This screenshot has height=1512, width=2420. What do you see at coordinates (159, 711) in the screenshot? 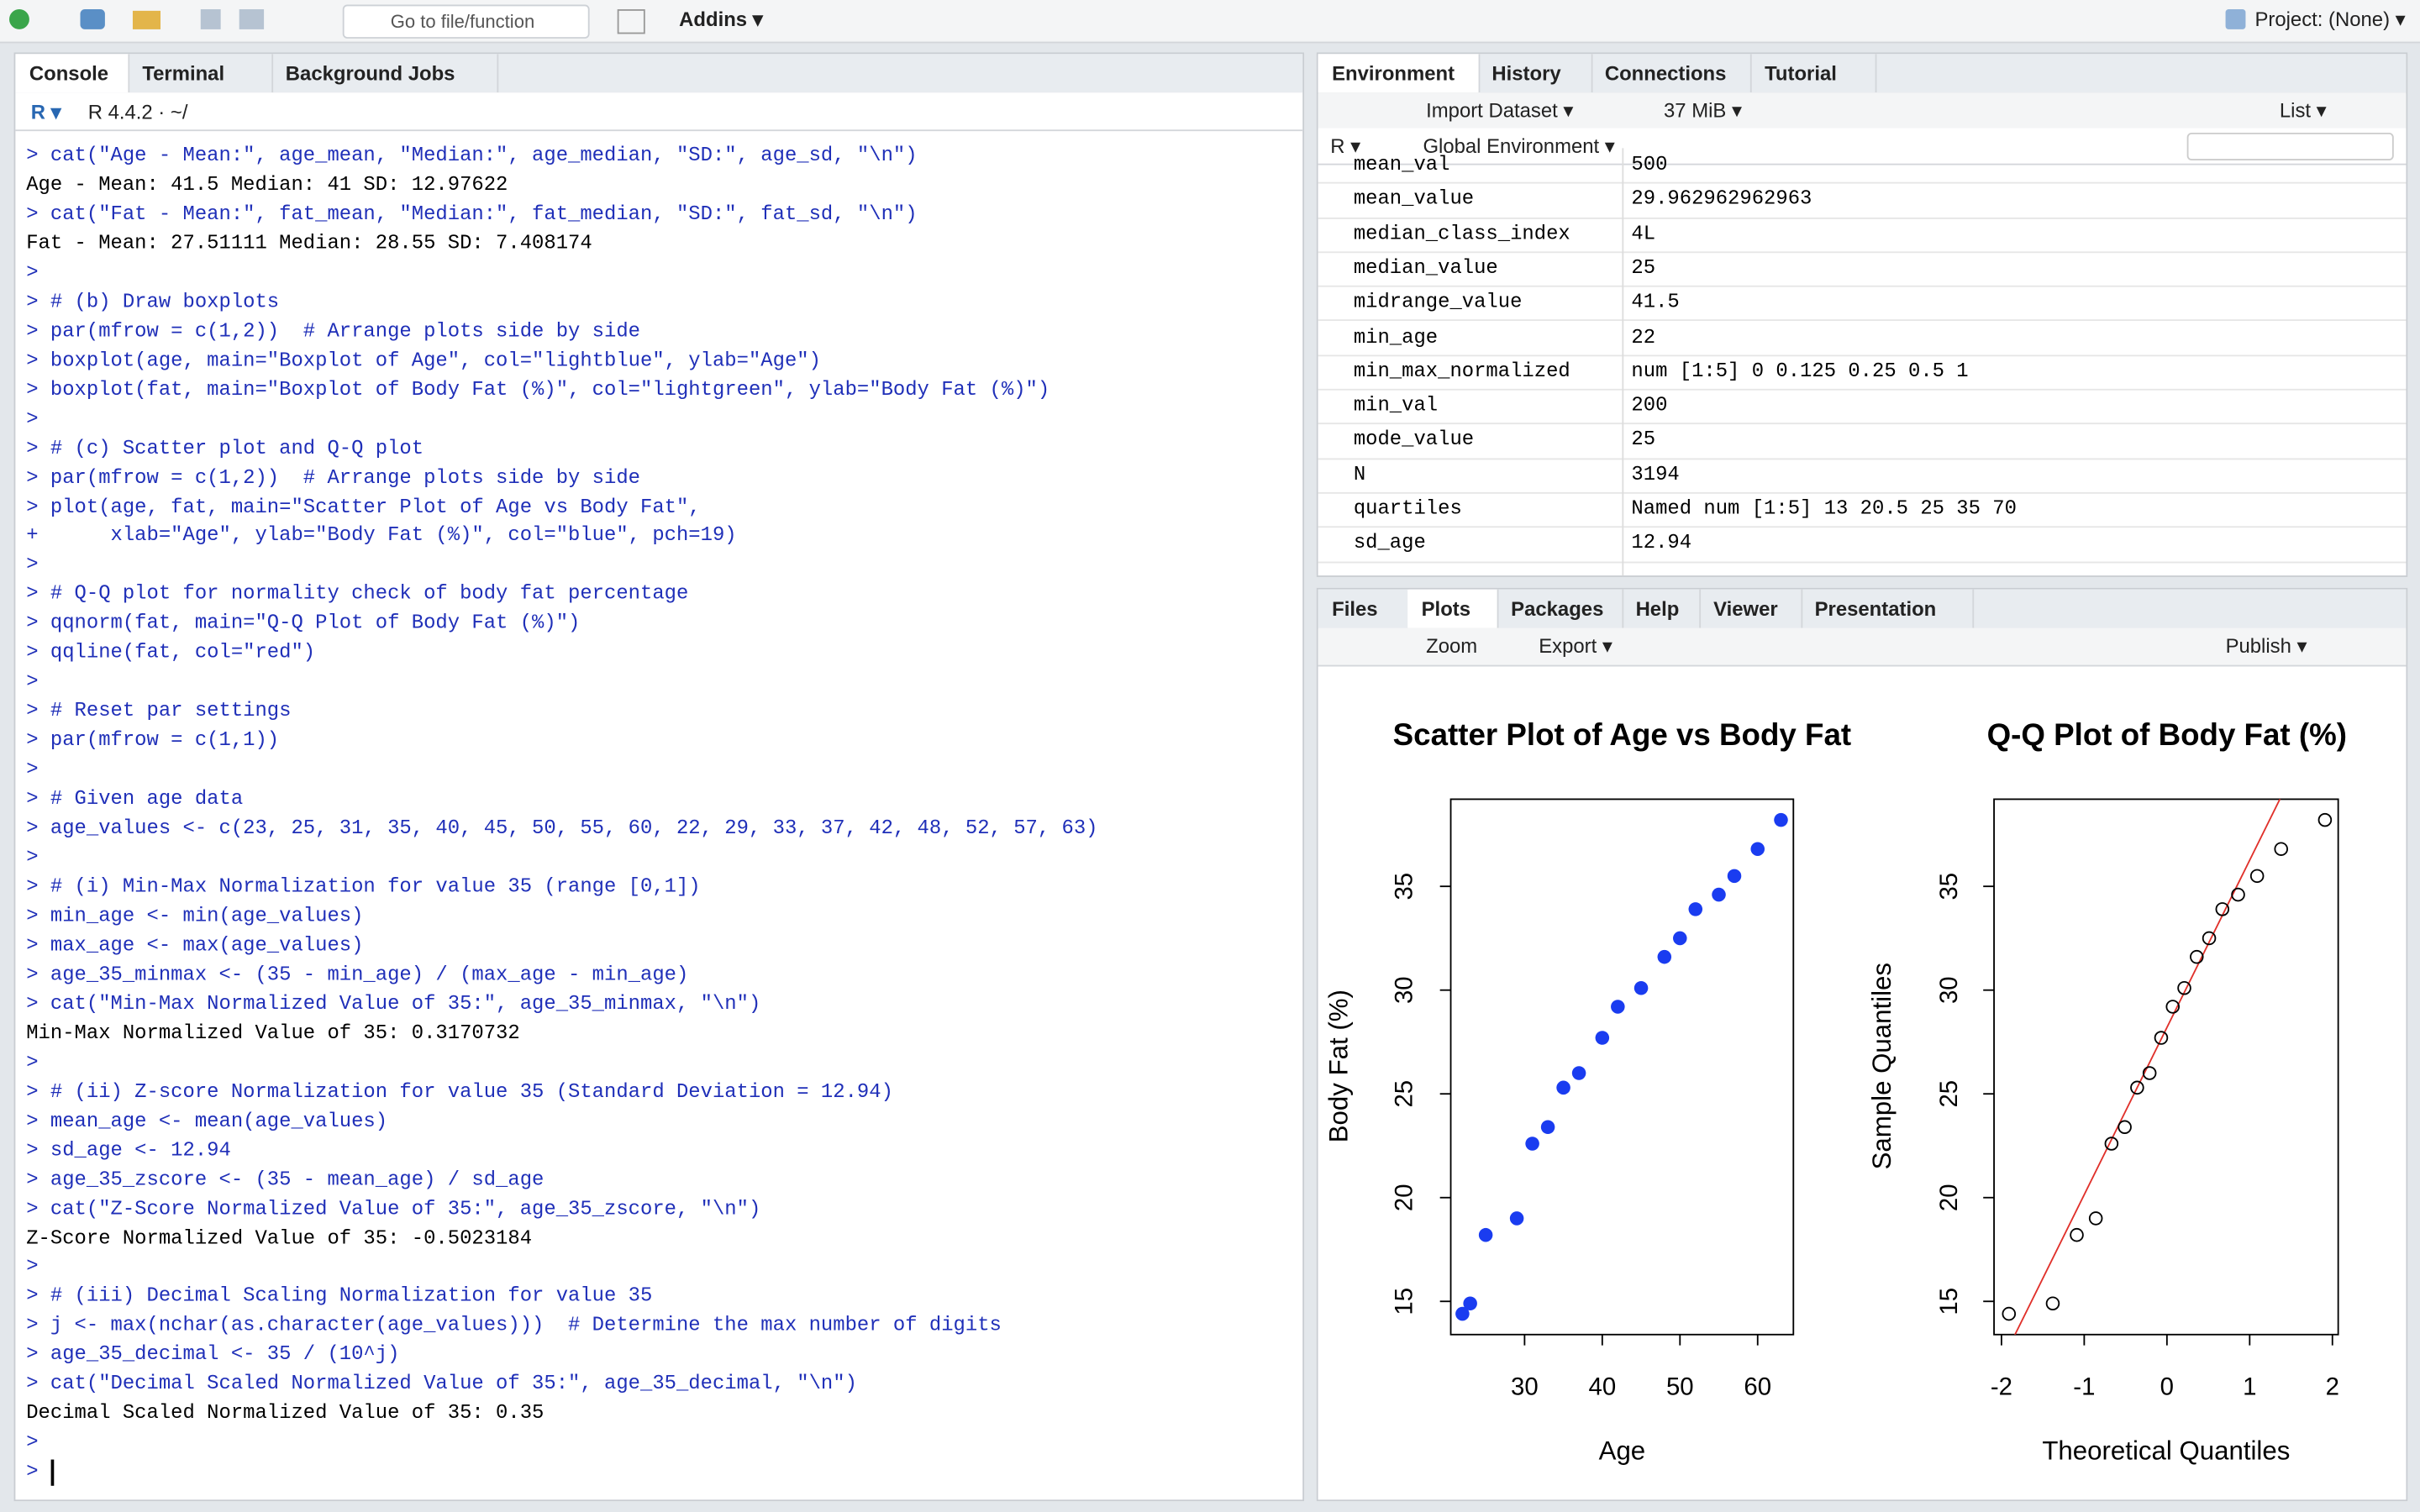
I see `console-input: > # Reset par settings` at bounding box center [159, 711].